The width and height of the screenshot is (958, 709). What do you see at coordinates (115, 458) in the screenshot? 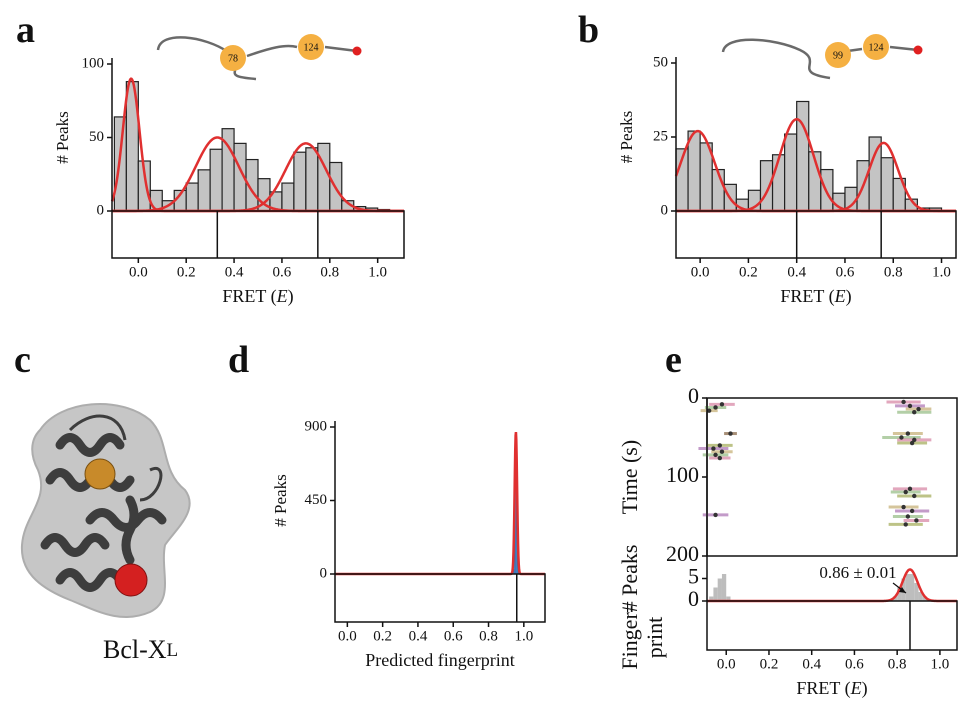
I see `loop` at bounding box center [115, 458].